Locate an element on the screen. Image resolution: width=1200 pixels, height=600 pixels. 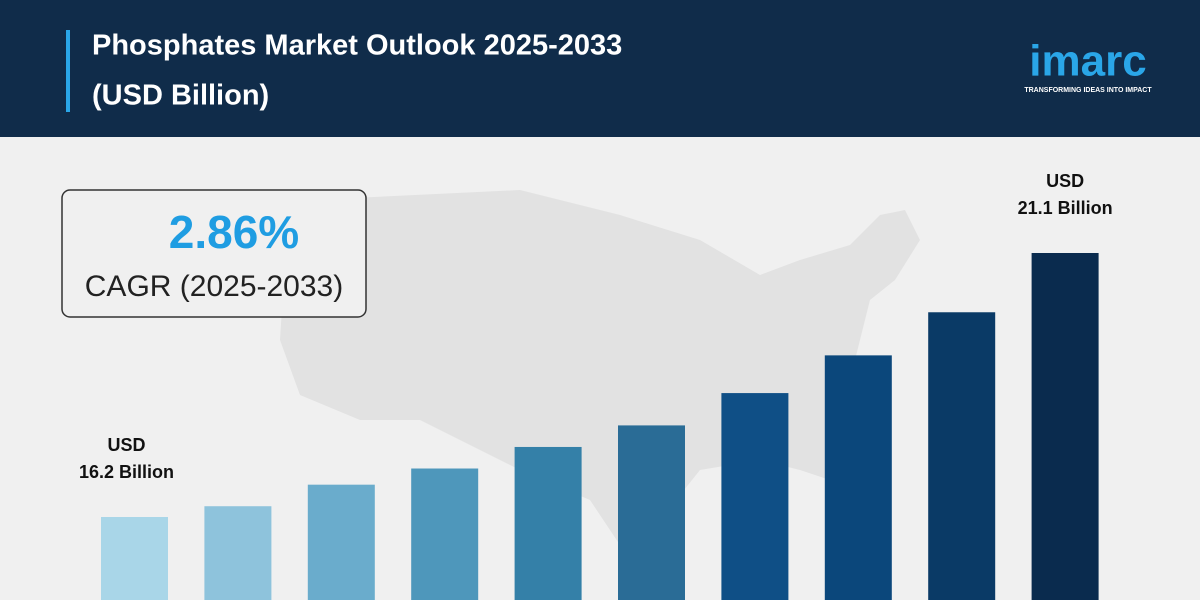
value-label: 21.1 Billion is located at coordinates (1065, 208).